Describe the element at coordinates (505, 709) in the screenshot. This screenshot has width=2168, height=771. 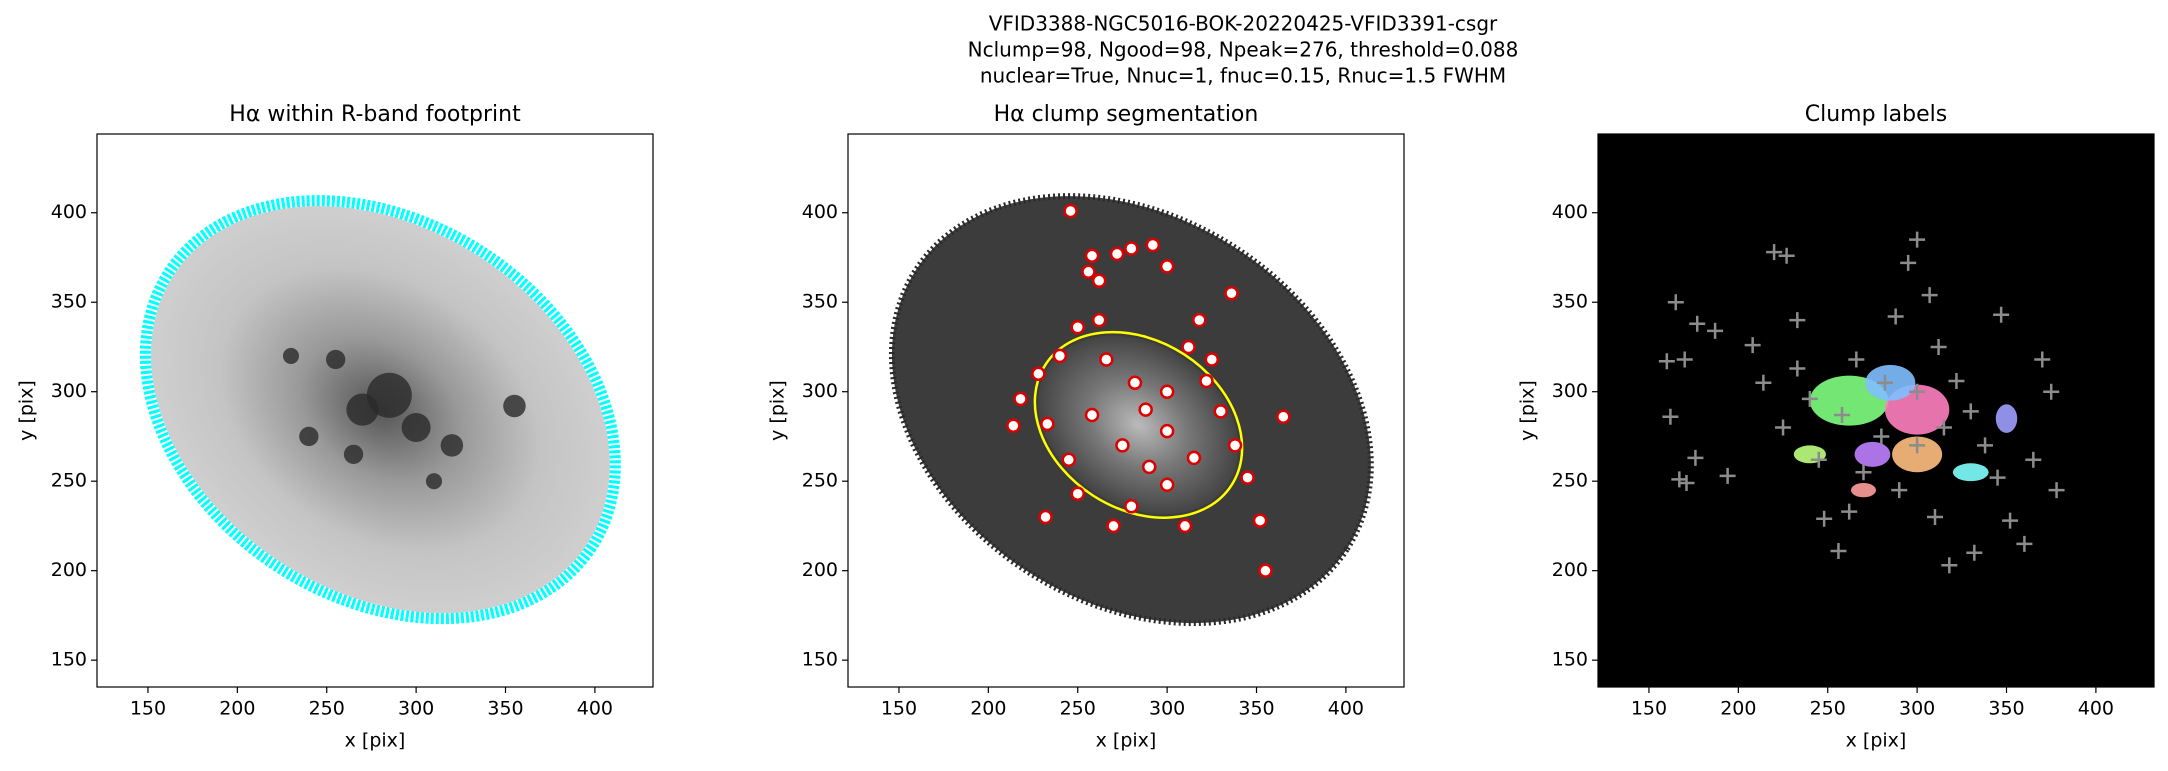
I see `x-tick-label: 350` at that location.